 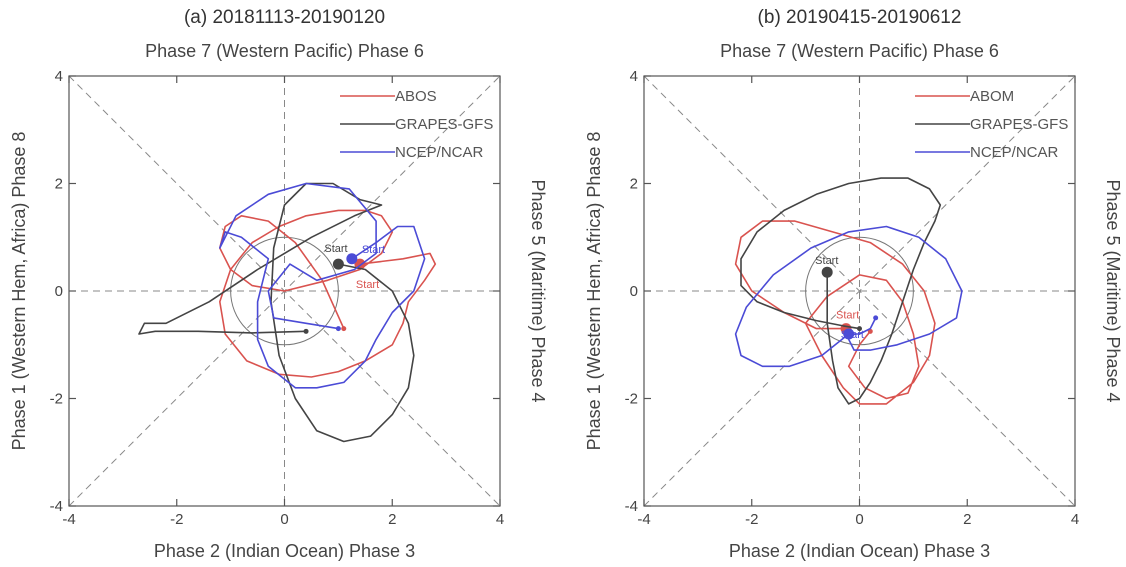 What do you see at coordinates (416, 96) in the screenshot?
I see `legend-label: ABOS` at bounding box center [416, 96].